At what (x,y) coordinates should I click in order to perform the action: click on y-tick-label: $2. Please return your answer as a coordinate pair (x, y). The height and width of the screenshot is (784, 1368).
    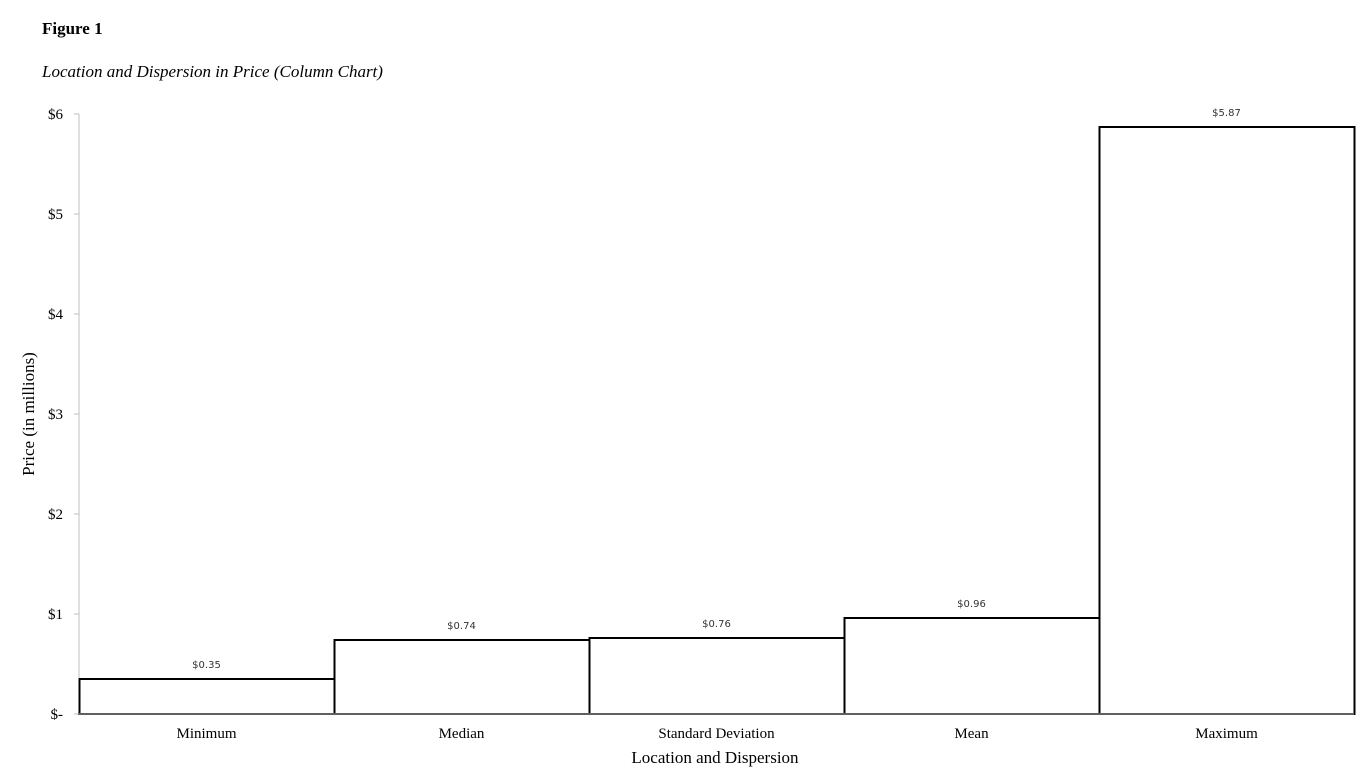
    Looking at the image, I should click on (55, 515).